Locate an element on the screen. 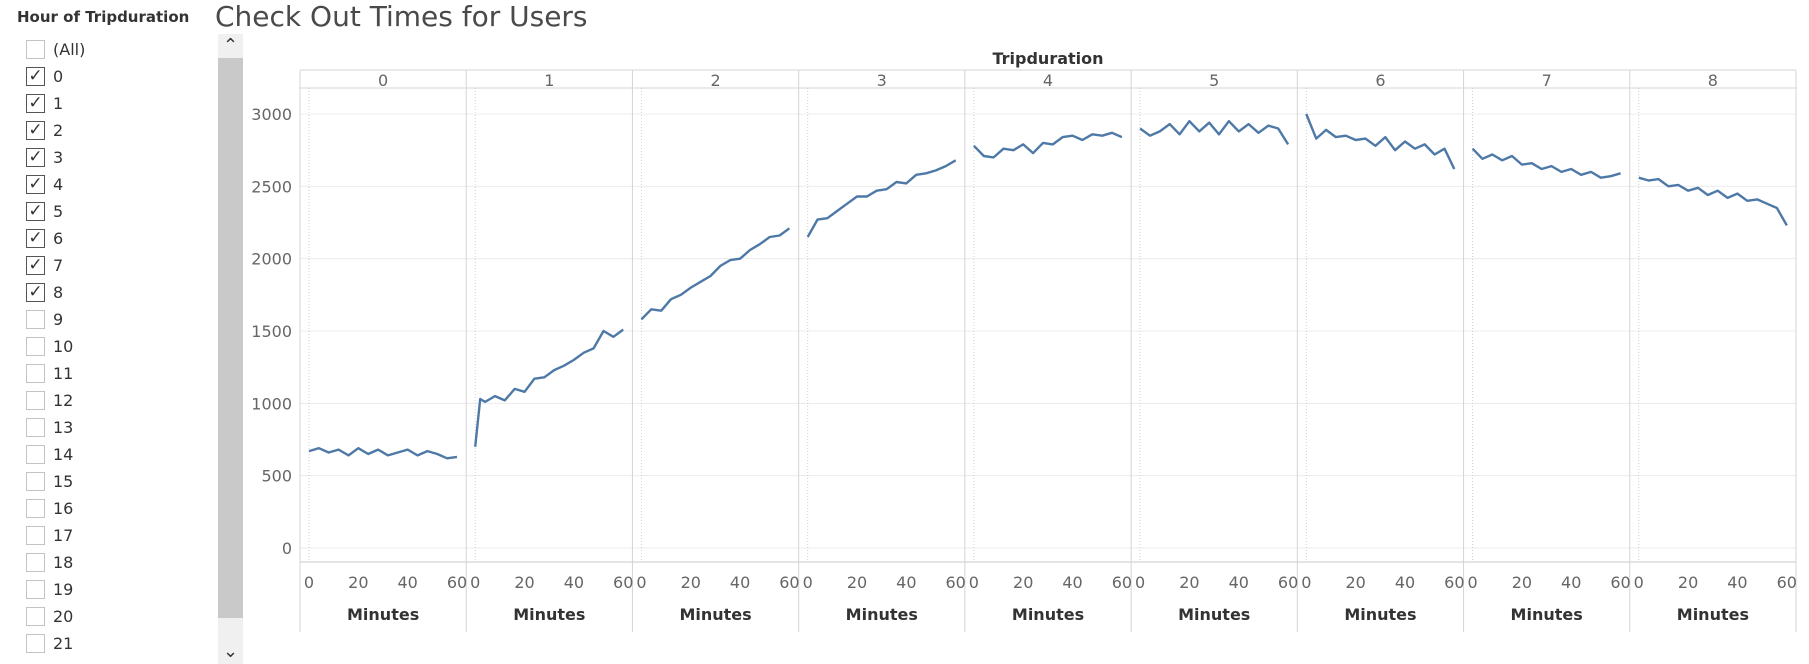 This screenshot has width=1809, height=664. filter-item: ✓ 3 is located at coordinates (121, 157).